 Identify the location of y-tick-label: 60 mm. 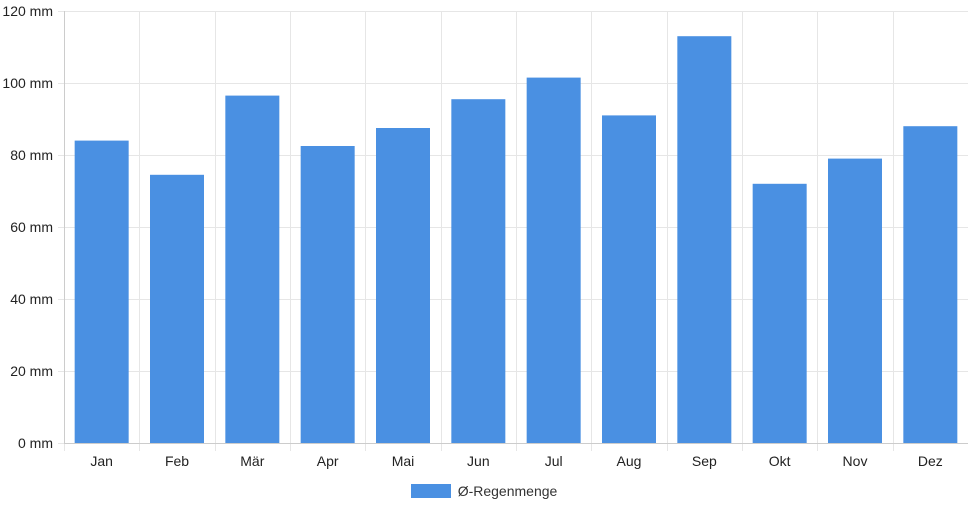
(31, 227).